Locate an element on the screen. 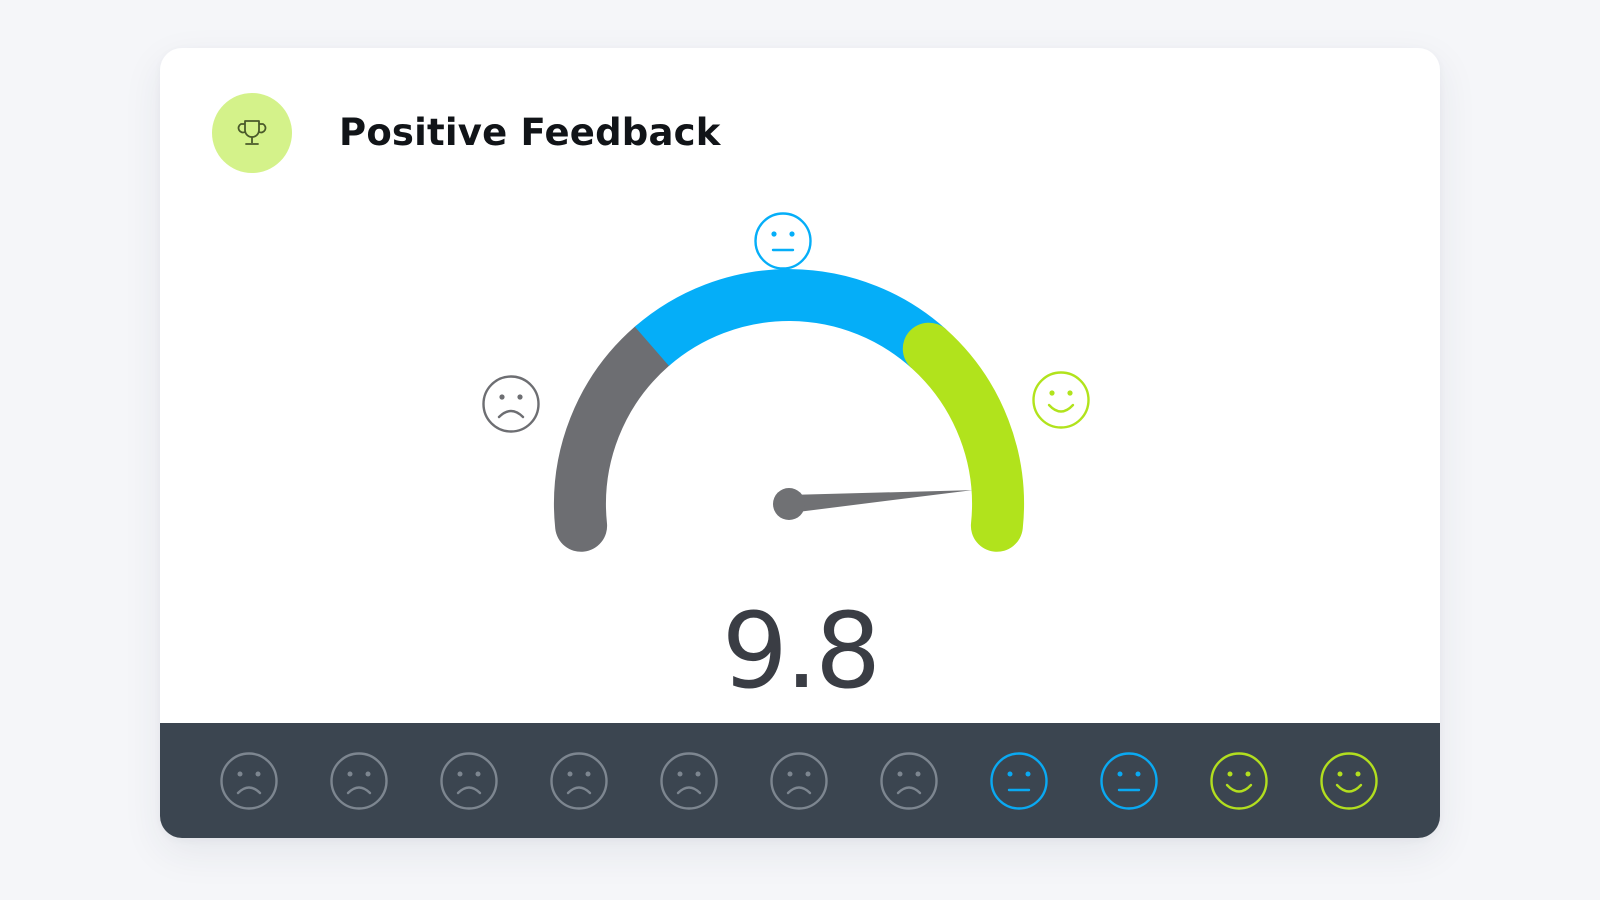  score-value: 9.8 is located at coordinates (801, 651).